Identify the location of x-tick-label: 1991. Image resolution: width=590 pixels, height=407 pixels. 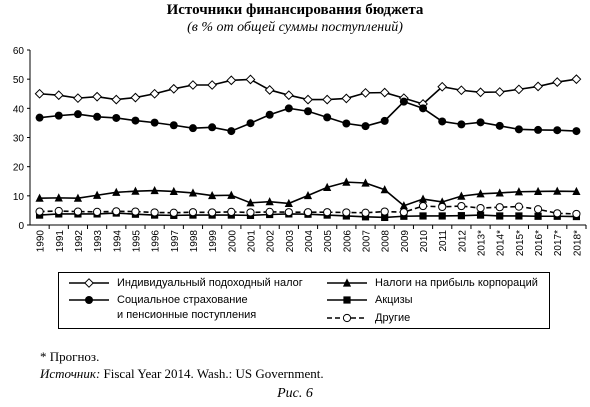
(60, 241).